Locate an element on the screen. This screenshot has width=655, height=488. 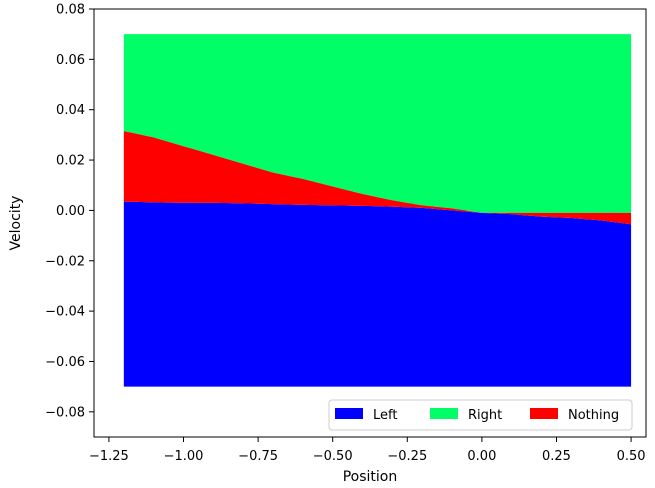
nothing-region is located at coordinates (377, 178).